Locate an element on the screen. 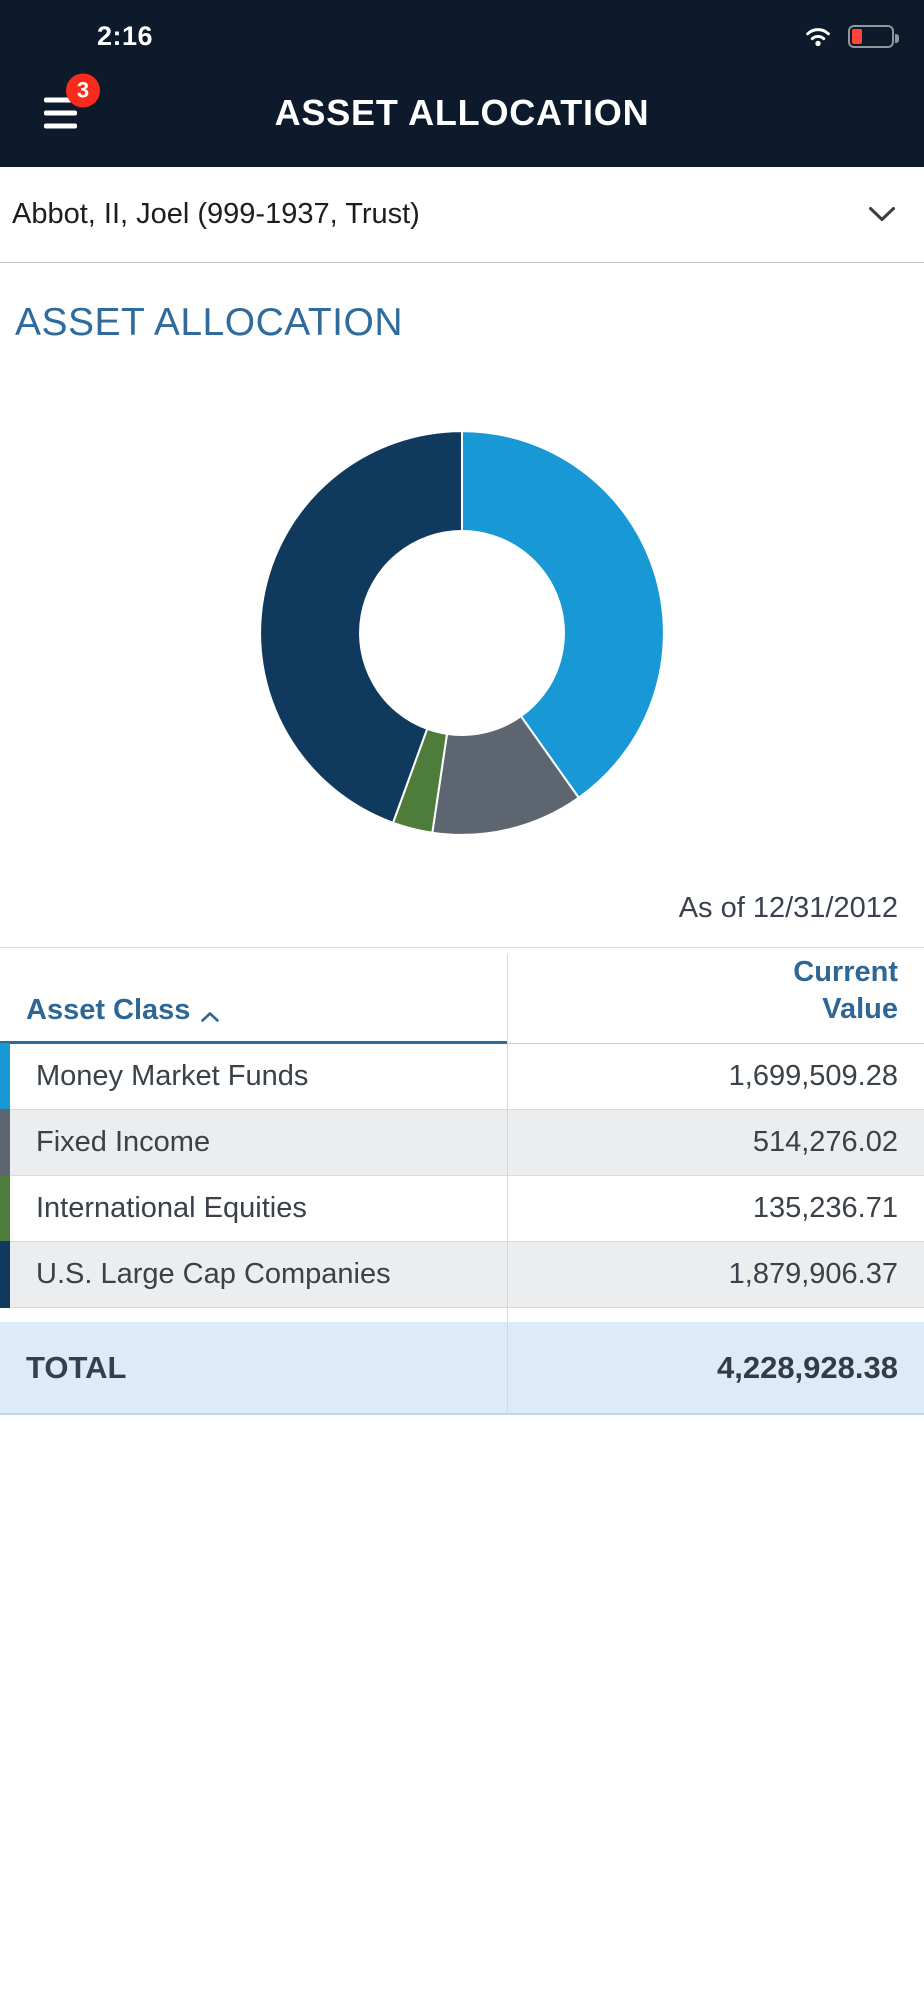 The height and width of the screenshot is (2000, 924). current-value-cell: 1,699,509.28 is located at coordinates (715, 1076).